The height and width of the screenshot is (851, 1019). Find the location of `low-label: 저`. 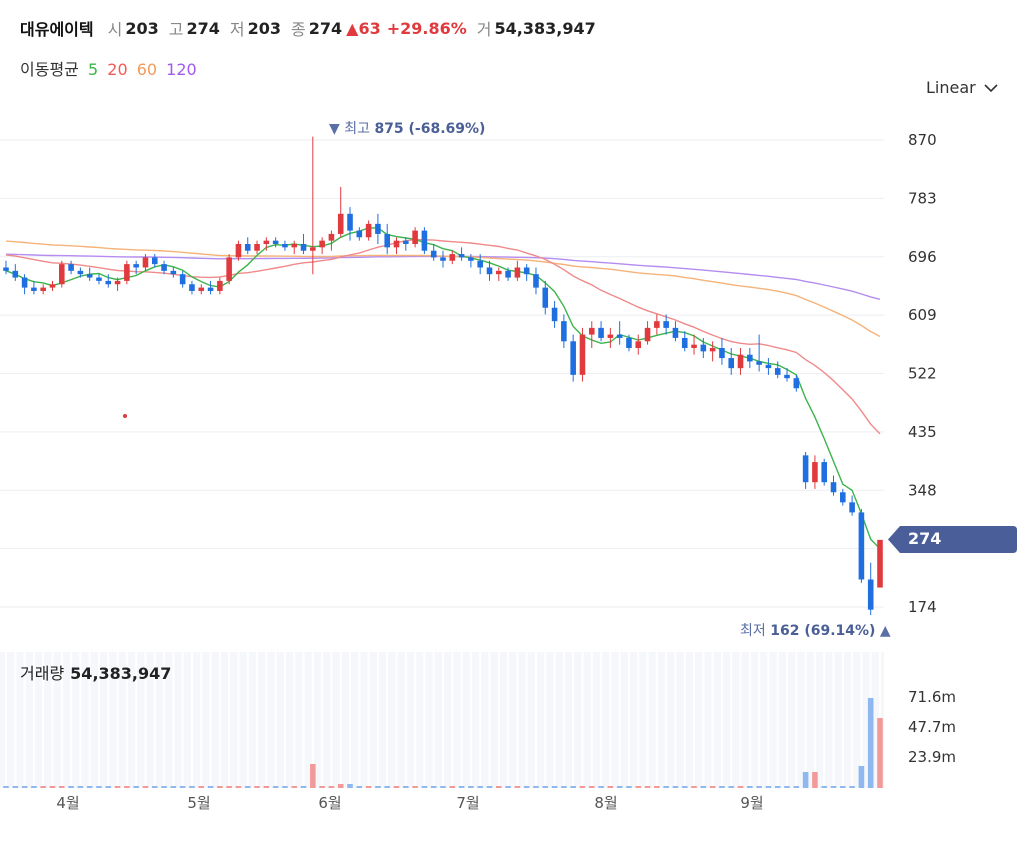

low-label: 저 is located at coordinates (237, 29).